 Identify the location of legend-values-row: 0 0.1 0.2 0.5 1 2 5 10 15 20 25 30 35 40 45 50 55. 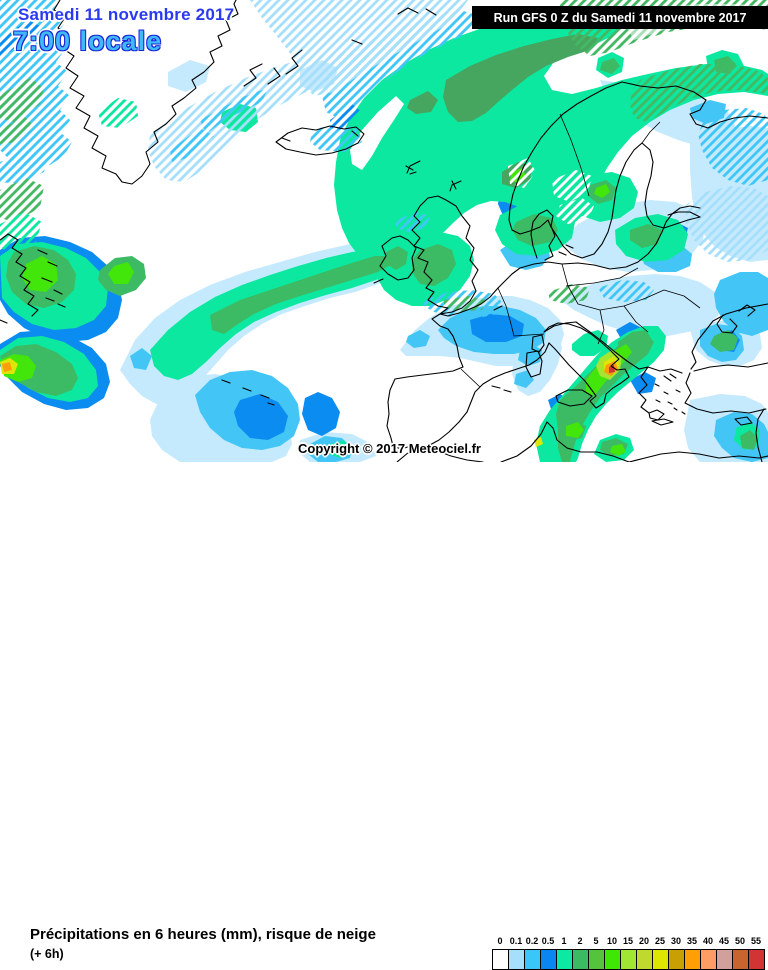
(628, 942).